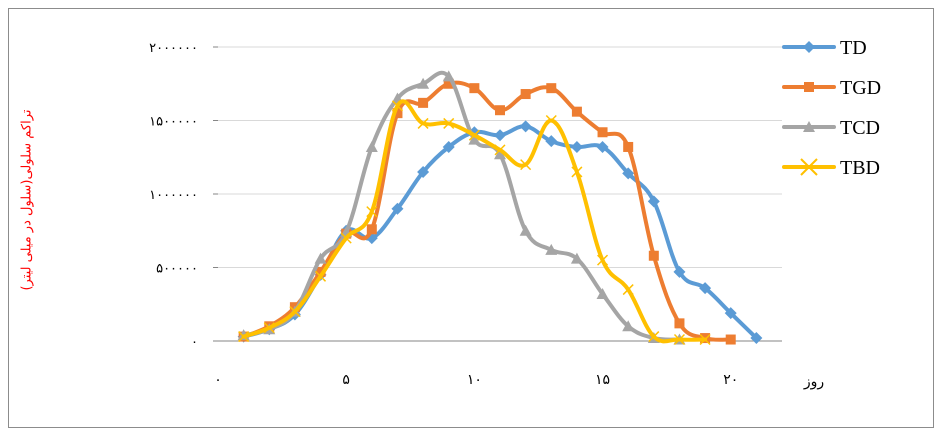  Describe the element at coordinates (730, 380) in the screenshot. I see `x-tick-label: ۲۰` at that location.